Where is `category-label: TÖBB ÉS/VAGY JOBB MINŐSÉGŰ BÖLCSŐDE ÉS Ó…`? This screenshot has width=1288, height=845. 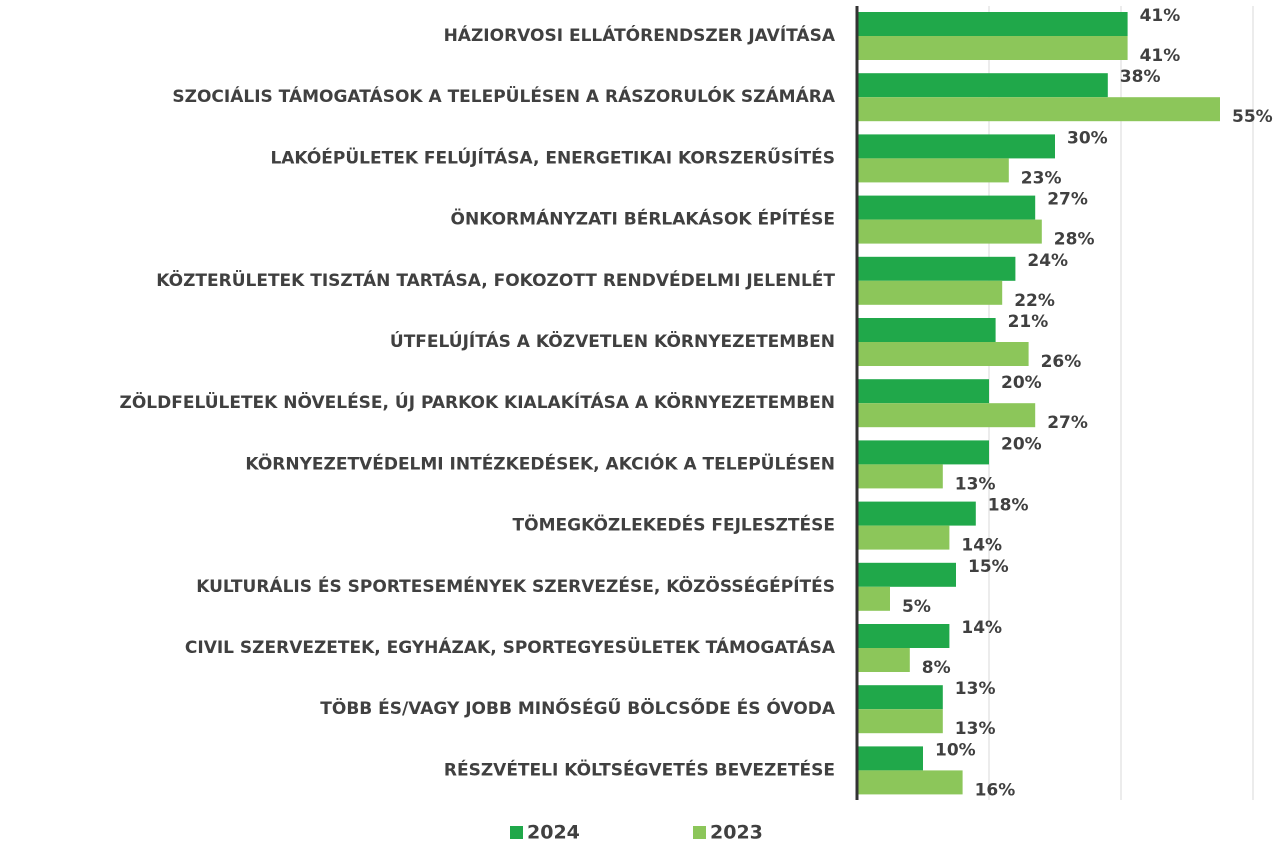 category-label: TÖBB ÉS/VAGY JOBB MINŐSÉGŰ BÖLCSŐDE ÉS Ó… is located at coordinates (578, 708).